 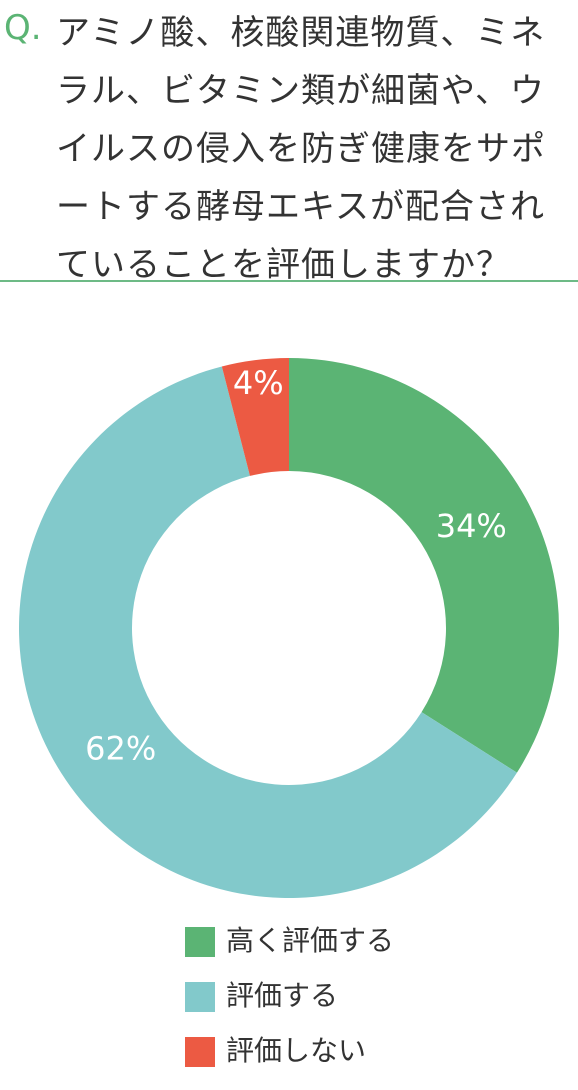 I want to click on legend-label: 評価しない, so click(x=296, y=1050).